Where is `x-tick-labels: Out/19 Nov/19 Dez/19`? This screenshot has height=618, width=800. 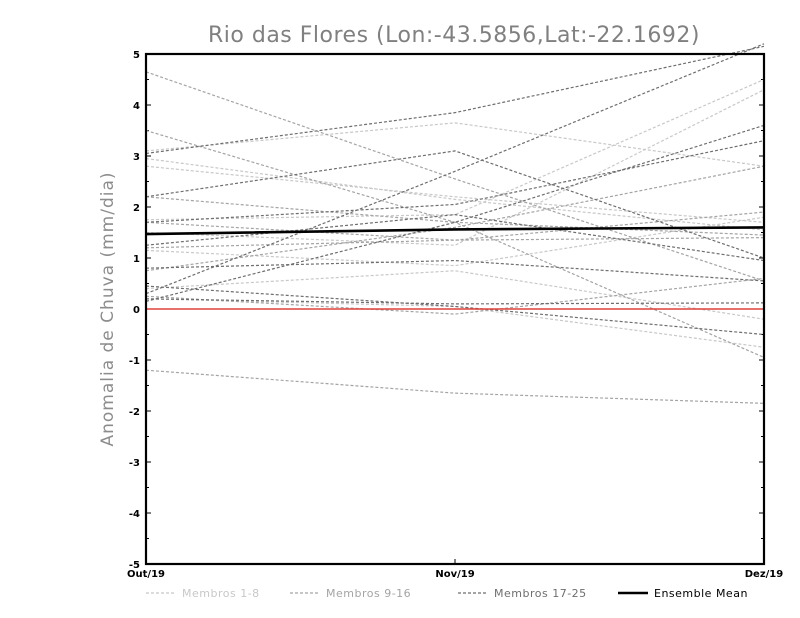 x-tick-labels: Out/19 Nov/19 Dez/19 is located at coordinates (455, 569).